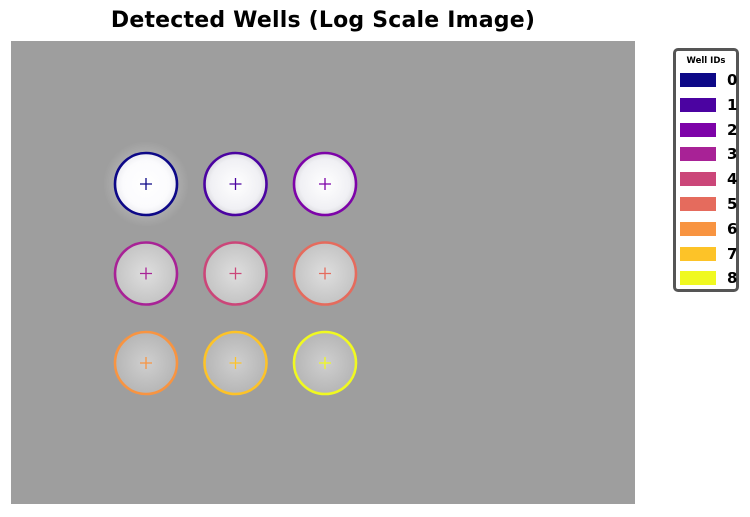  Describe the element at coordinates (732, 253) in the screenshot. I see `legend-label: 7` at that location.